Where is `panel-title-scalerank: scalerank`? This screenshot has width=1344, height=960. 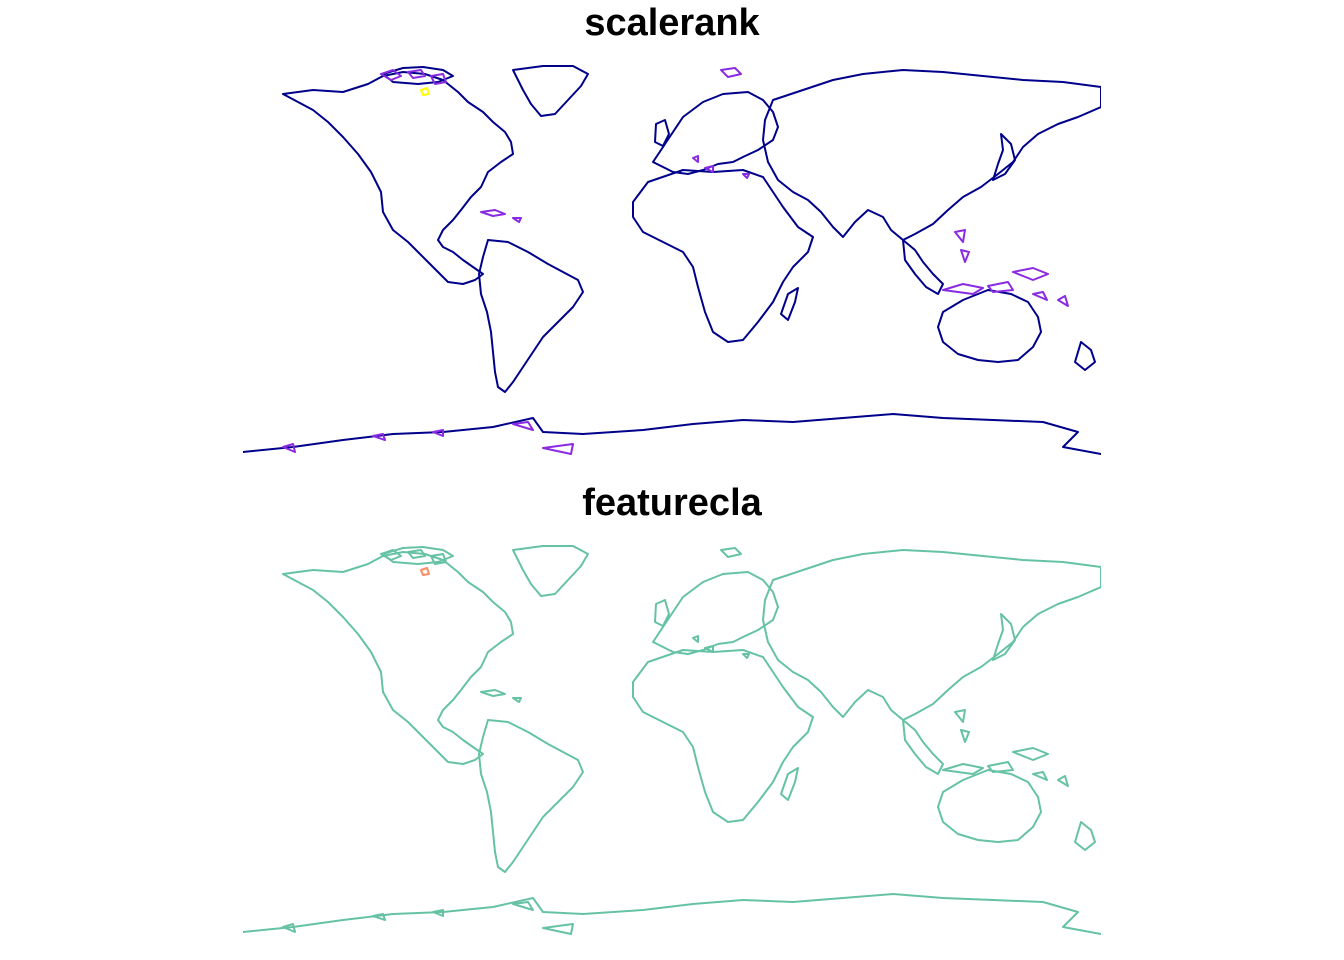 panel-title-scalerank: scalerank is located at coordinates (672, 23).